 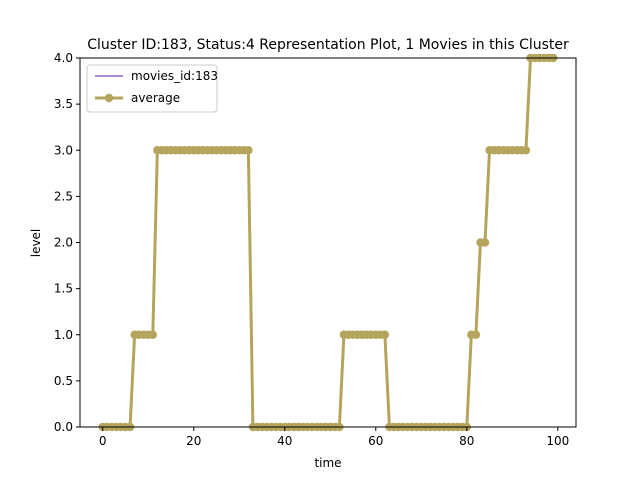 What do you see at coordinates (63, 58) in the screenshot?
I see `y-tick-label: 4.0` at bounding box center [63, 58].